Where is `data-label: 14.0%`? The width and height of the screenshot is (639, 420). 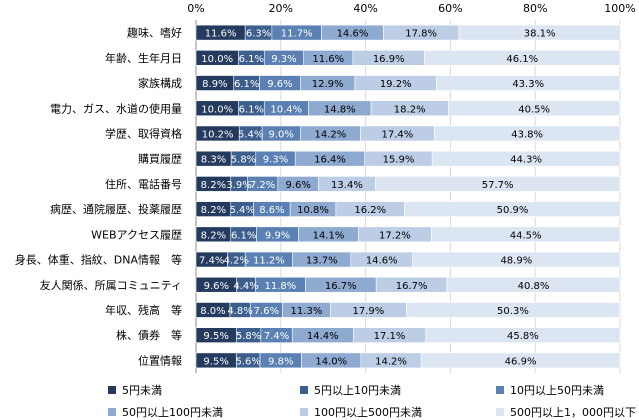 data-label: 14.0% is located at coordinates (331, 361).